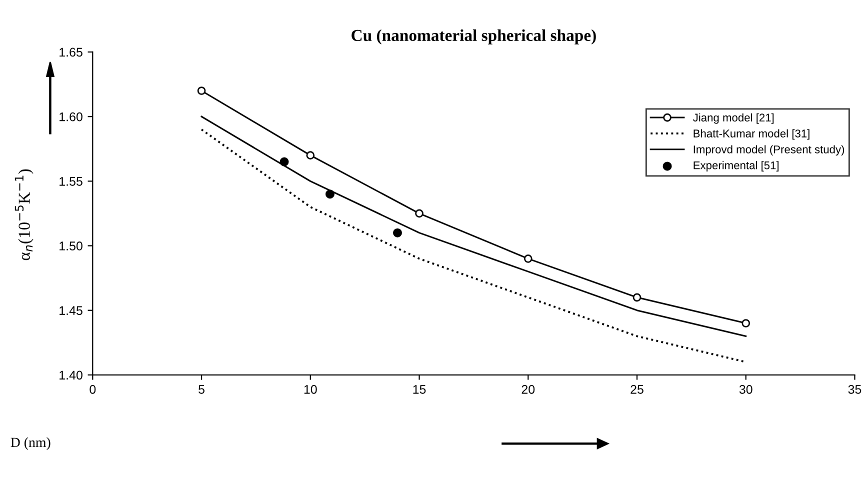 Image resolution: width=866 pixels, height=477 pixels. I want to click on x-tick-label: 30, so click(745, 389).